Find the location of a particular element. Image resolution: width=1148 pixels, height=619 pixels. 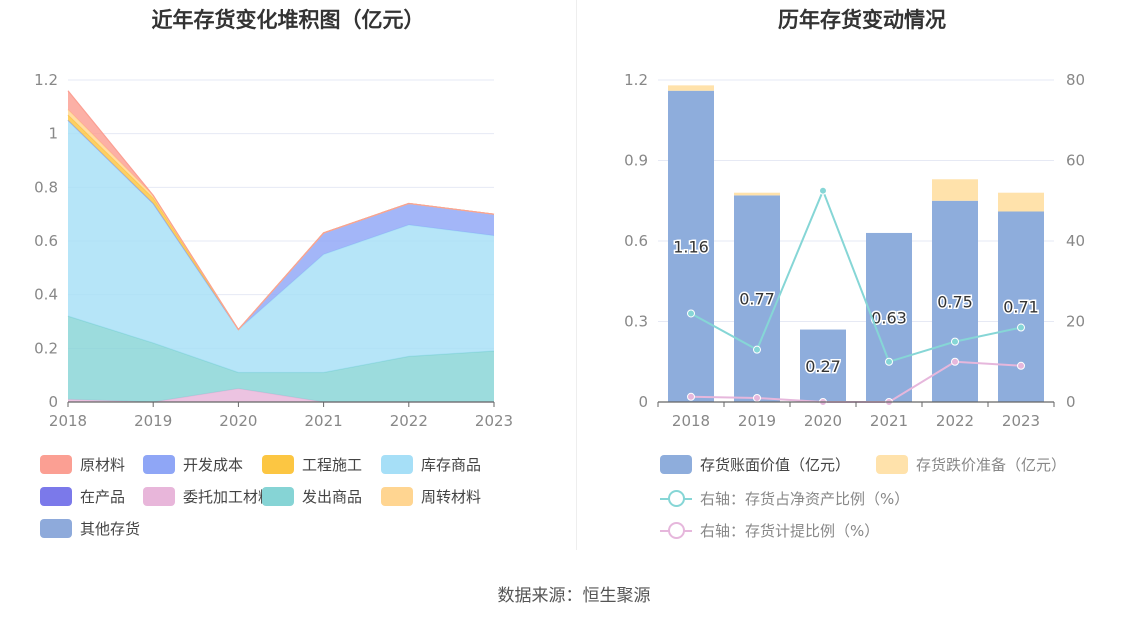

legend-label: 原材料 is located at coordinates (103, 465).